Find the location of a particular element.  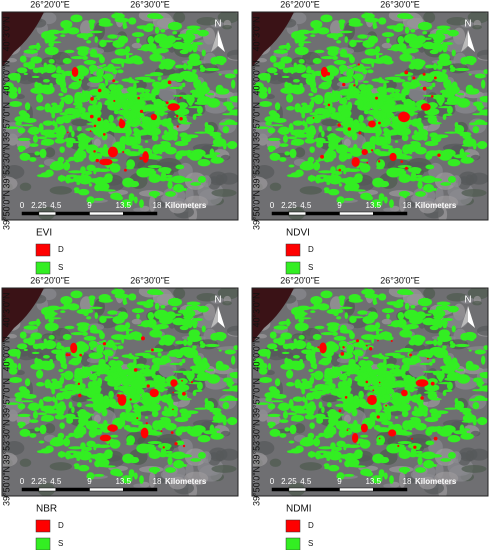

latitude-label: 40°0'0"N is located at coordinates (6, 353).